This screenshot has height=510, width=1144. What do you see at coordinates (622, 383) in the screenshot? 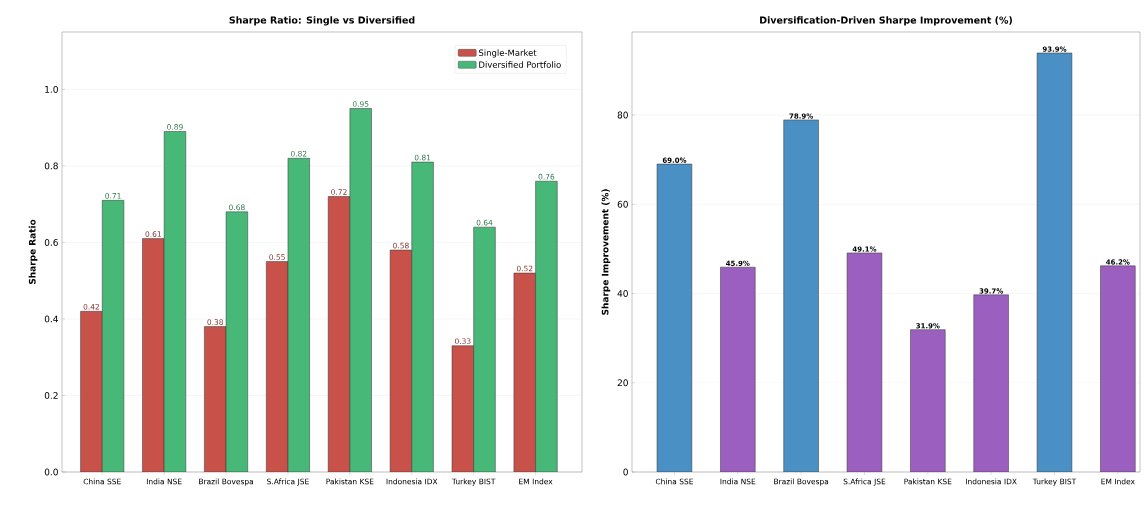
I see `y-tick-label: 20` at bounding box center [622, 383].